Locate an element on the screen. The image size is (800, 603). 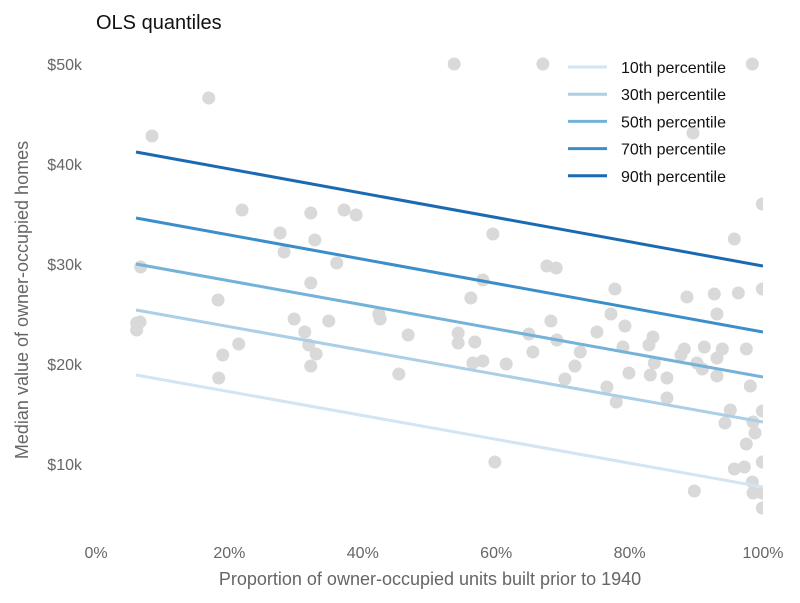
x-tick-label: 100% is located at coordinates (763, 553).